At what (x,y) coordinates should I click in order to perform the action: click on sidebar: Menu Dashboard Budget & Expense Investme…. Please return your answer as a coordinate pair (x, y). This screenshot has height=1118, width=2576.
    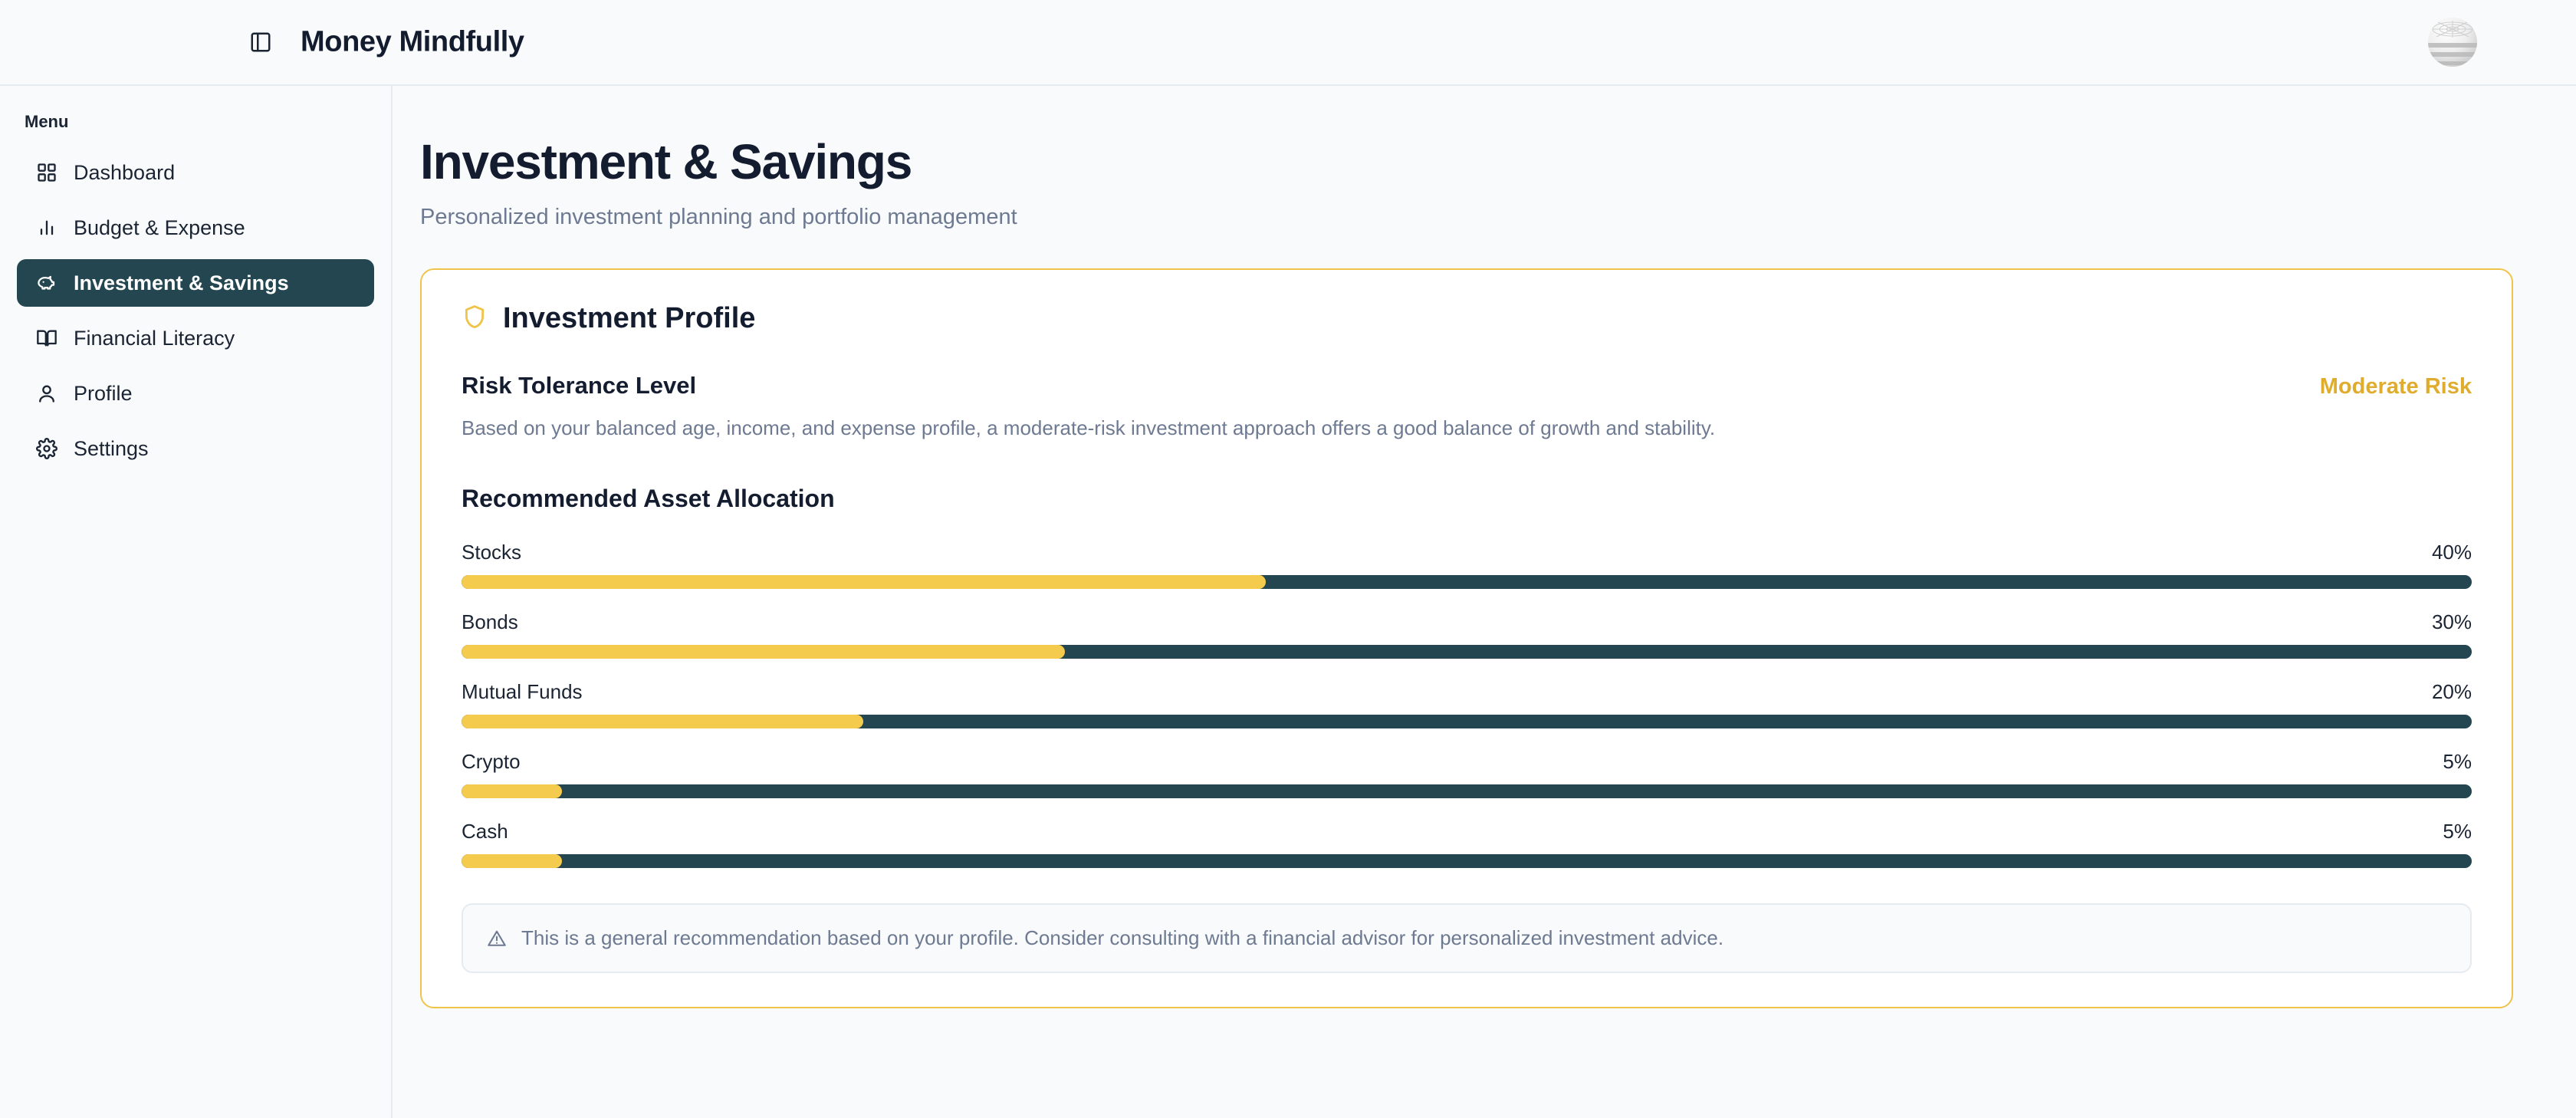
    Looking at the image, I should click on (196, 602).